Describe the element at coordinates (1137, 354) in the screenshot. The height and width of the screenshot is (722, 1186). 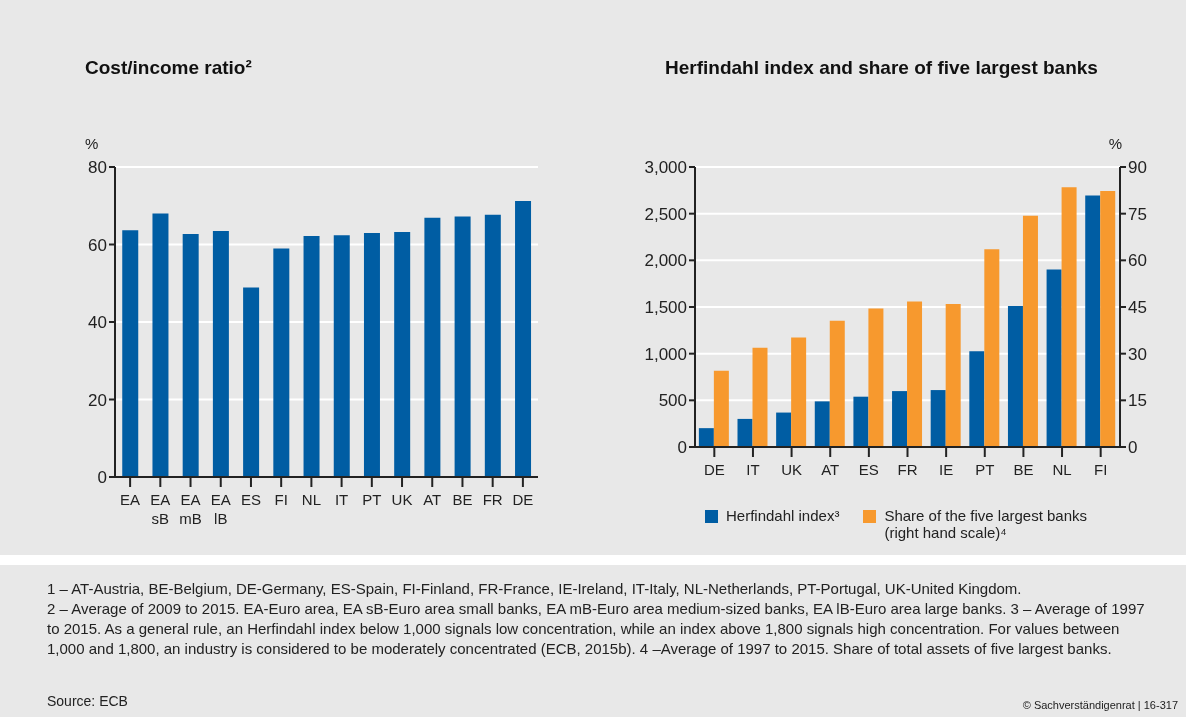
I see `y2-tick-label: 30` at that location.